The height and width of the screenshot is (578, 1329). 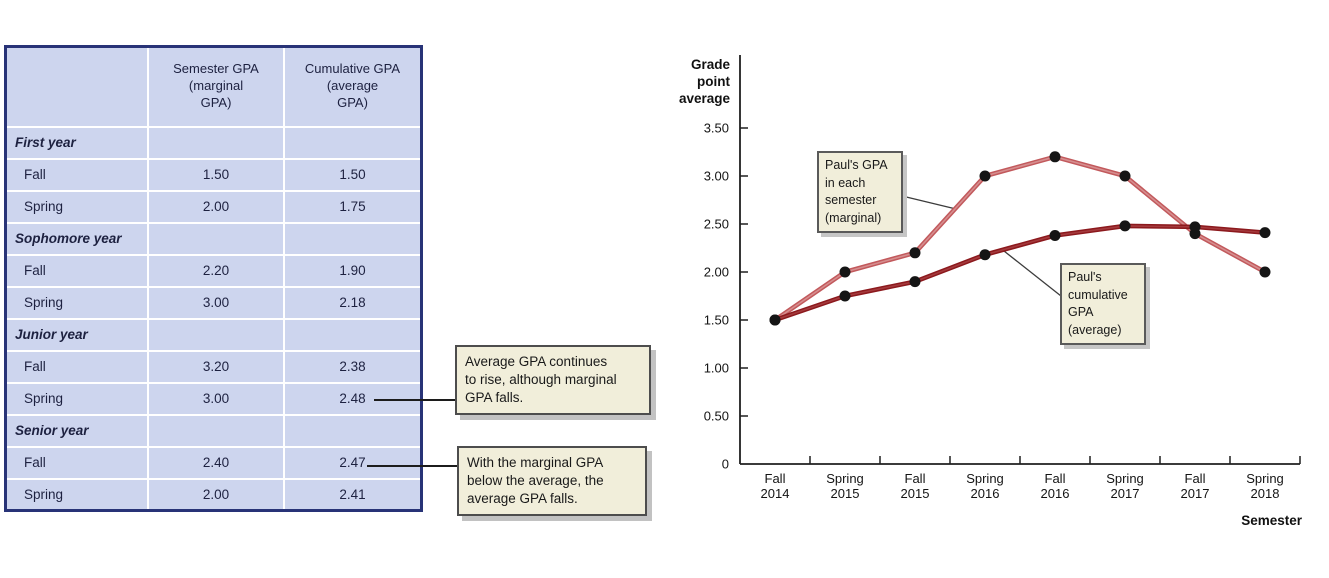 What do you see at coordinates (352, 174) in the screenshot?
I see `cell-cumulative-gpa: 1.50` at bounding box center [352, 174].